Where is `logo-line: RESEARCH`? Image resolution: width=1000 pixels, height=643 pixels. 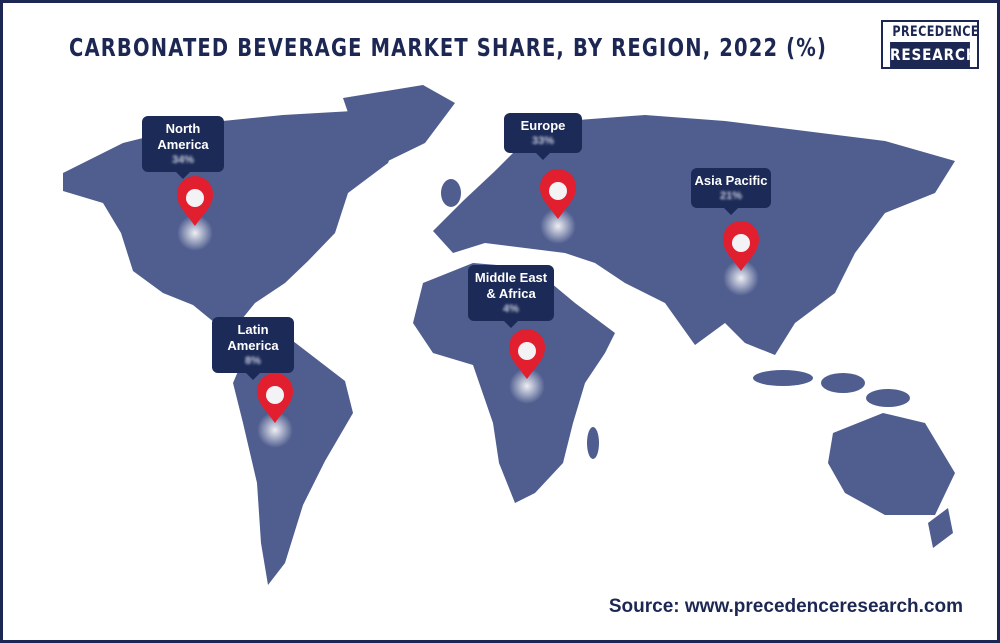
logo-line: RESEARCH is located at coordinates (933, 54).